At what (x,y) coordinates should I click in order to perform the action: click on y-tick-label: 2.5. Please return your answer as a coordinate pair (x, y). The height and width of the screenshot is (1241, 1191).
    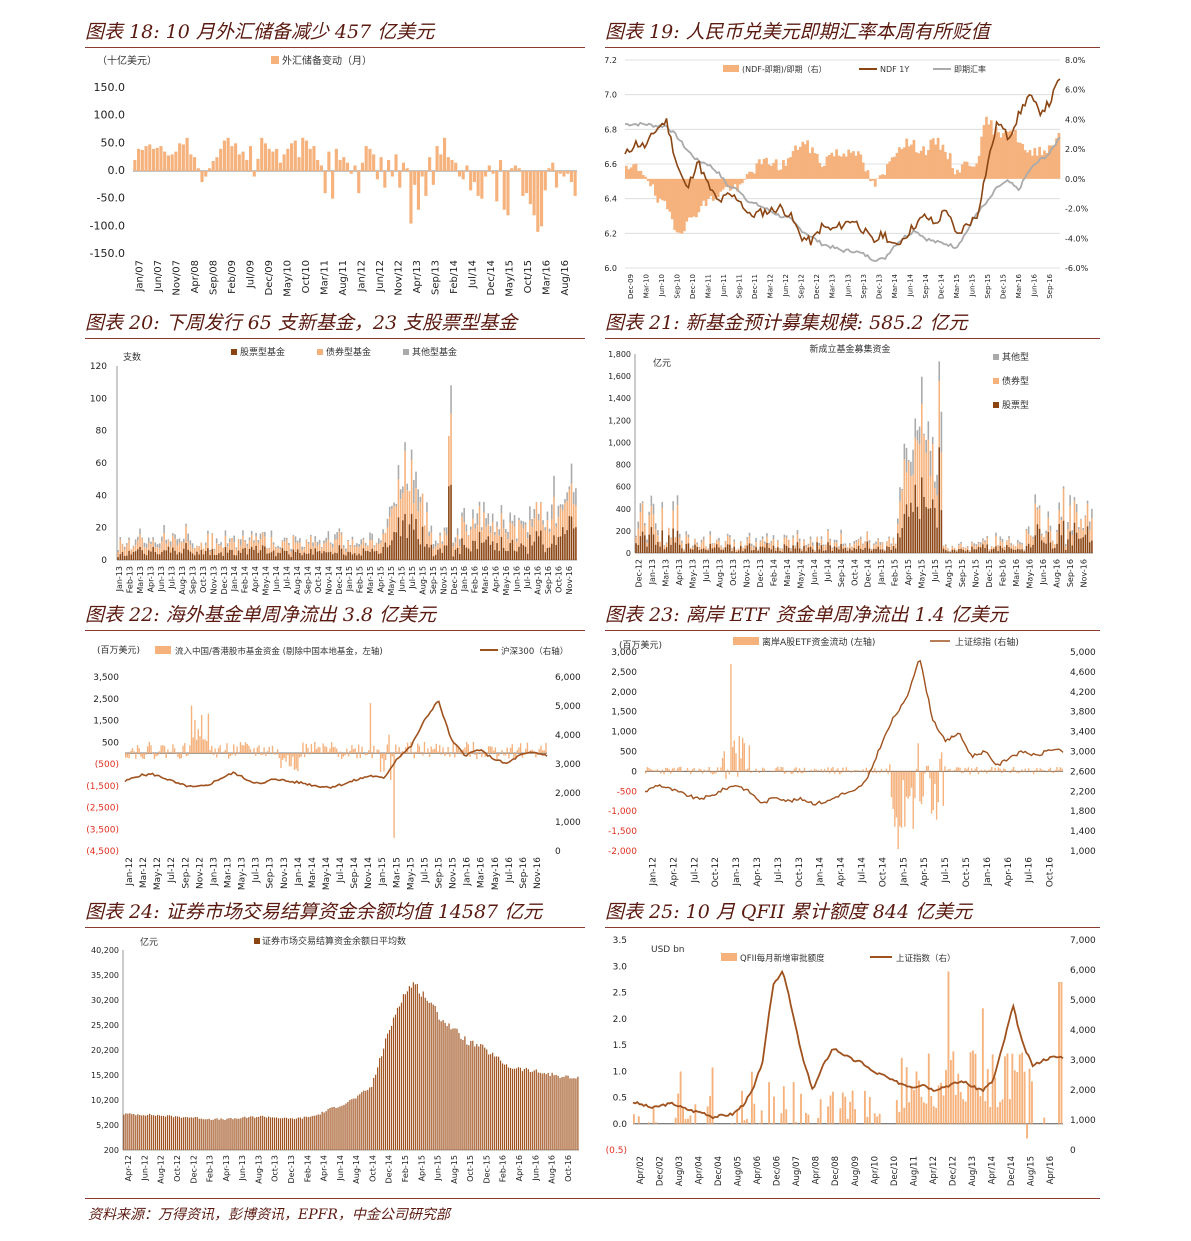
    Looking at the image, I should click on (620, 994).